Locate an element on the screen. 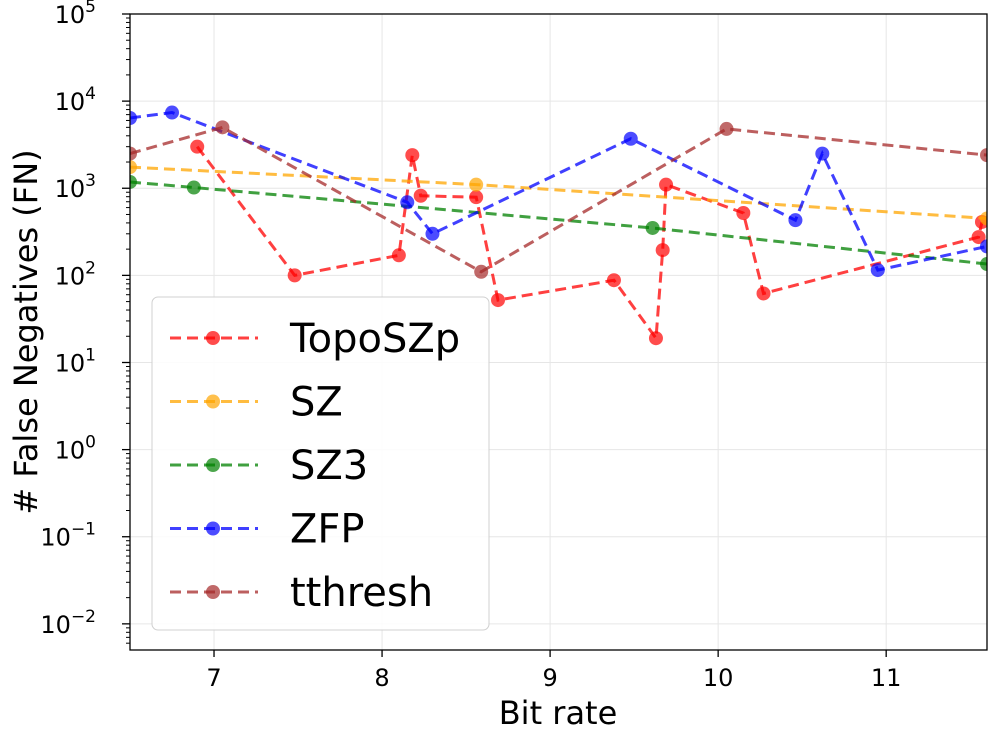 Image resolution: width=997 pixels, height=742 pixels. x-tick-label: 8 is located at coordinates (381, 678).